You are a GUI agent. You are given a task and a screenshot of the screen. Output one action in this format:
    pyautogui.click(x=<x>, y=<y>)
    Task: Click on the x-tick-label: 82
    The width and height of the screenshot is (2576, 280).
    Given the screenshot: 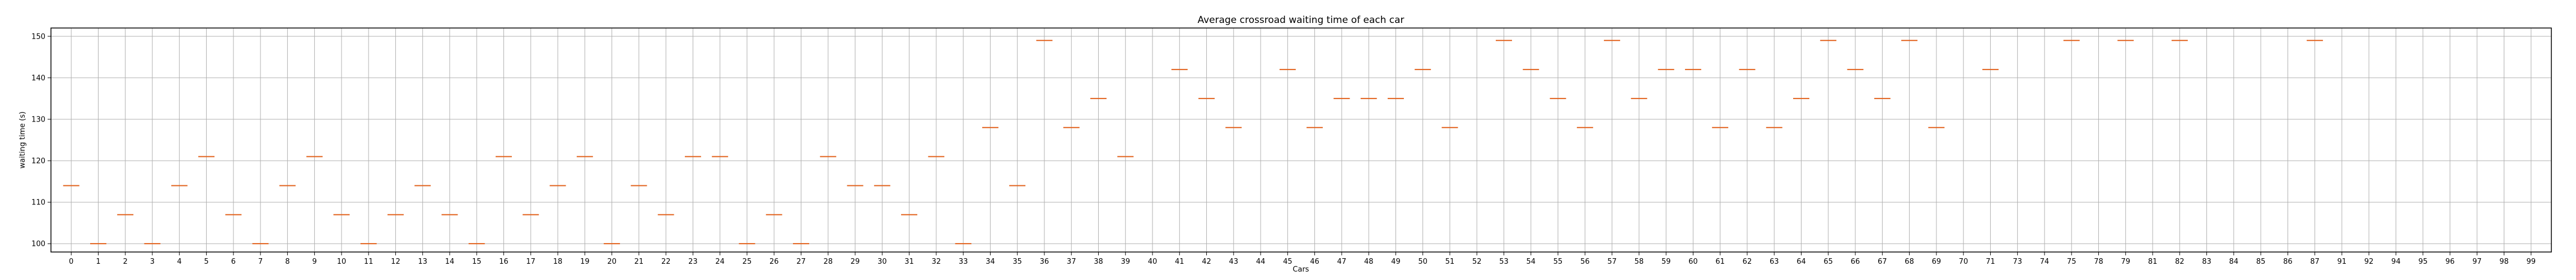 What is the action you would take?
    pyautogui.click(x=2180, y=262)
    